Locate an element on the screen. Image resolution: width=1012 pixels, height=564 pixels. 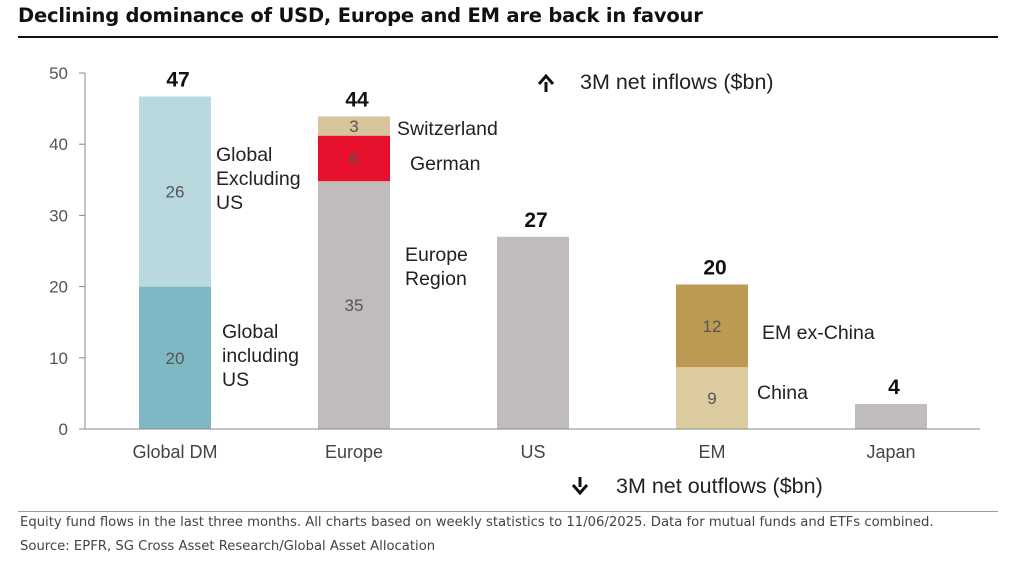
x-tick-label: Japan is located at coordinates (890, 452).